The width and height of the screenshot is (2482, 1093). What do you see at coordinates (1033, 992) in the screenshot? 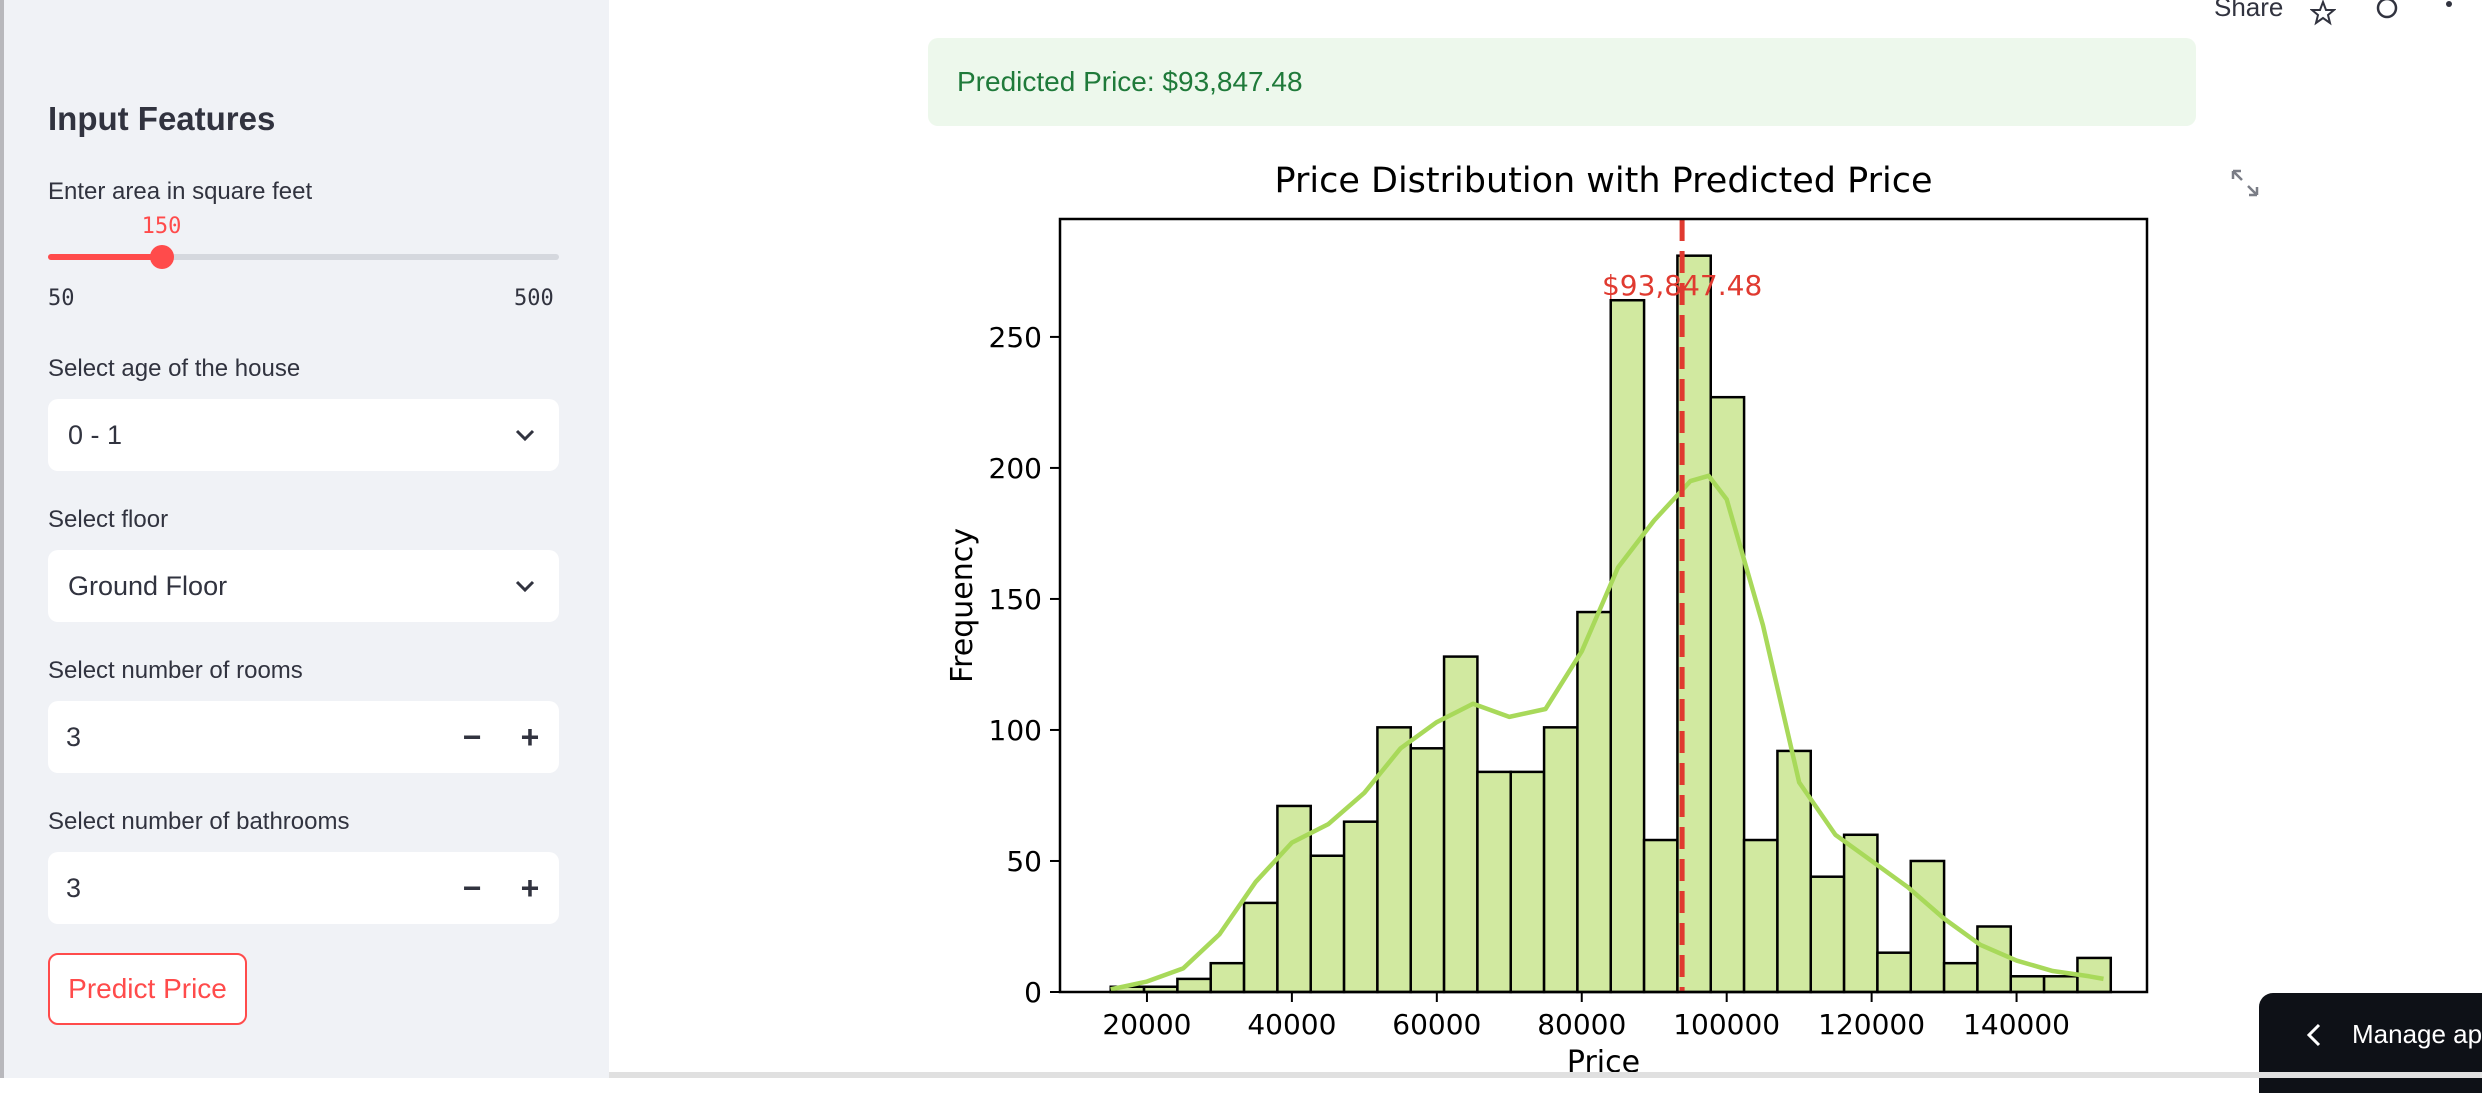
I see `y-tick-label: 0` at bounding box center [1033, 992].